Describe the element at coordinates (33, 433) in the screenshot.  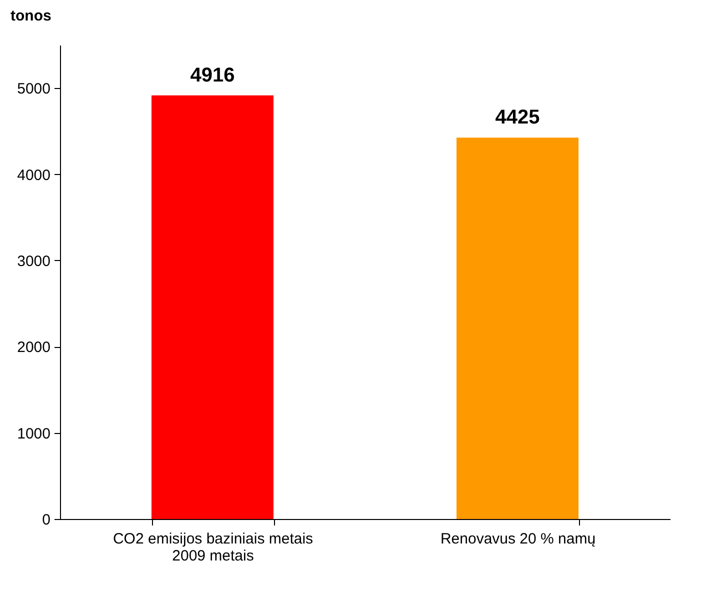
I see `y-tick-label: 1000` at that location.